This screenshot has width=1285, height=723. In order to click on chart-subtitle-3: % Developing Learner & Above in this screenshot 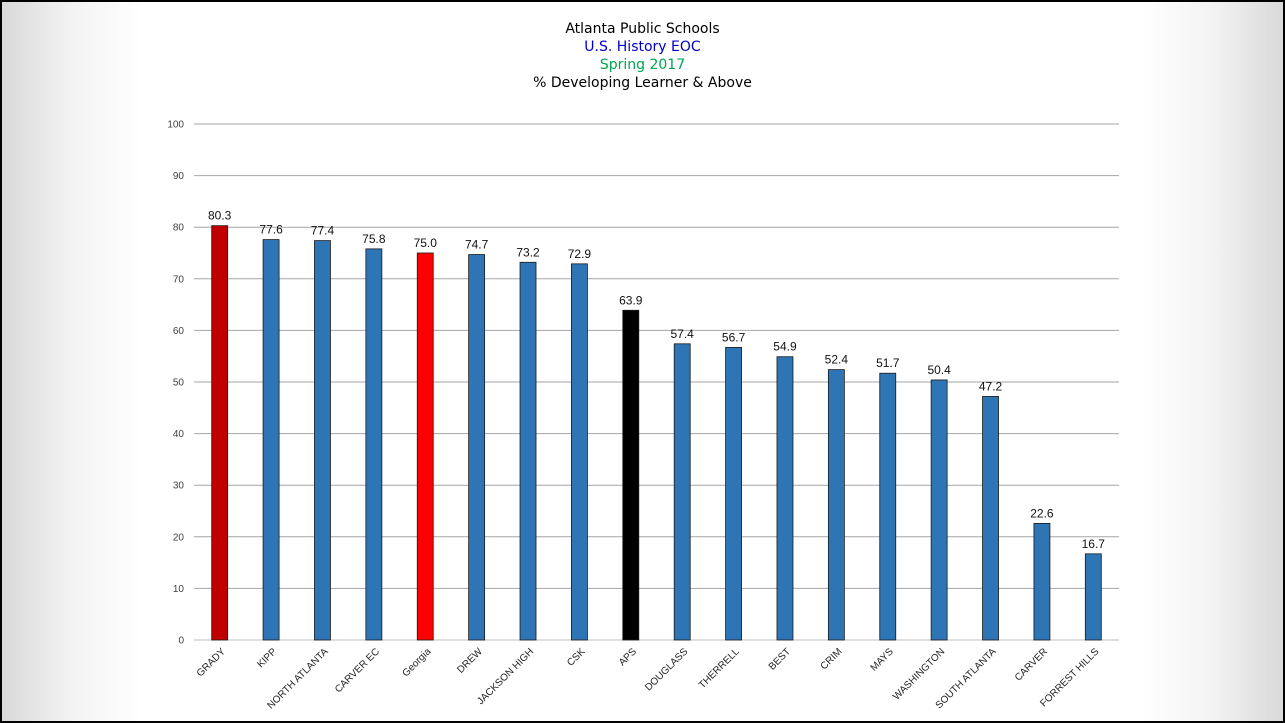, I will do `click(642, 83)`.